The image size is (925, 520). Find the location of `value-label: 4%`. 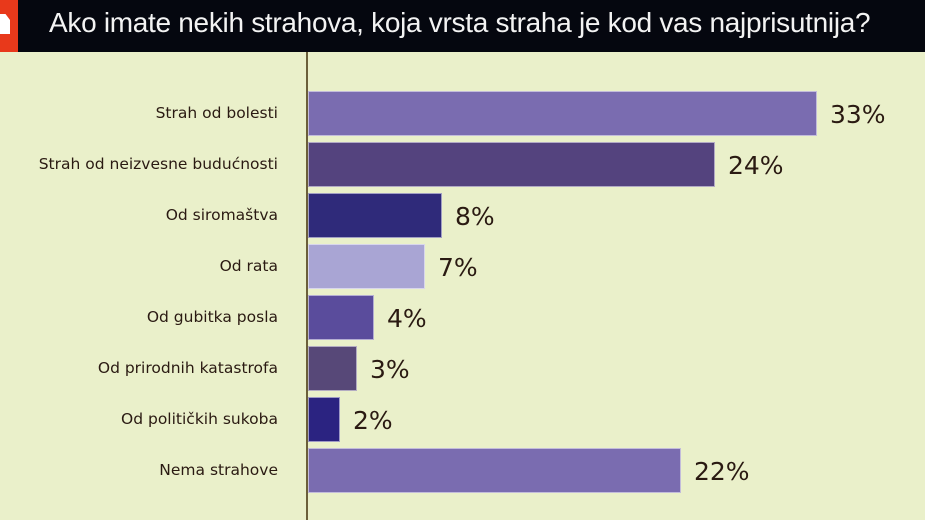

value-label: 4% is located at coordinates (407, 318).